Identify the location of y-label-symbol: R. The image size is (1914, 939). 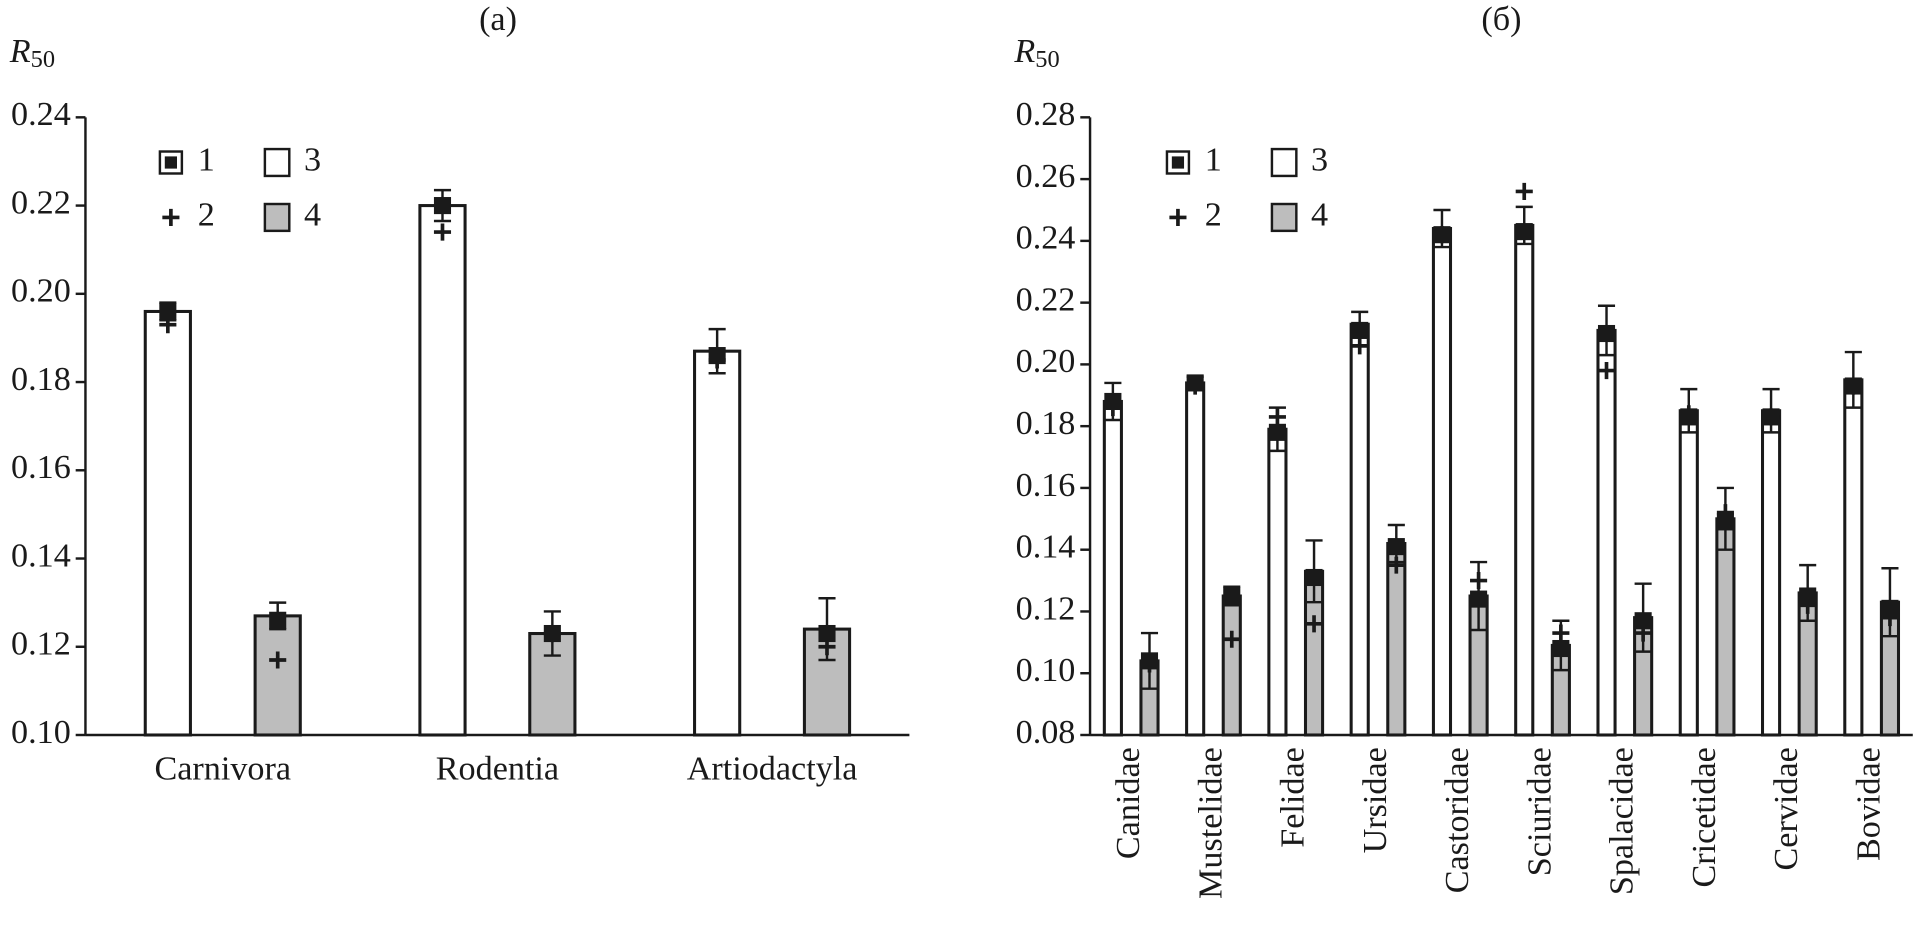
(1024, 51).